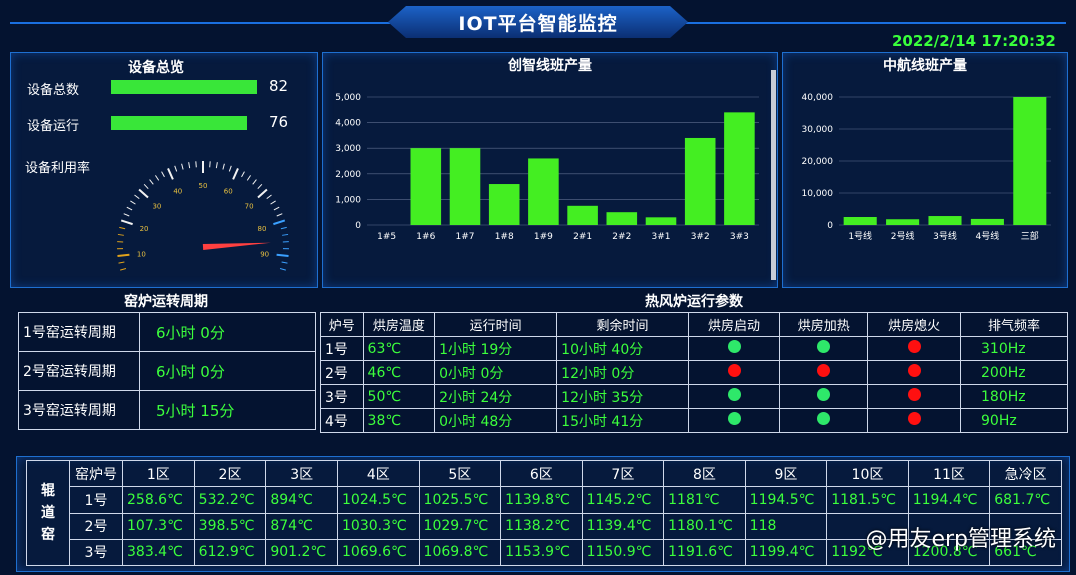 This screenshot has height=575, width=1076. Describe the element at coordinates (914, 396) in the screenshot. I see `cell-off` at that location.